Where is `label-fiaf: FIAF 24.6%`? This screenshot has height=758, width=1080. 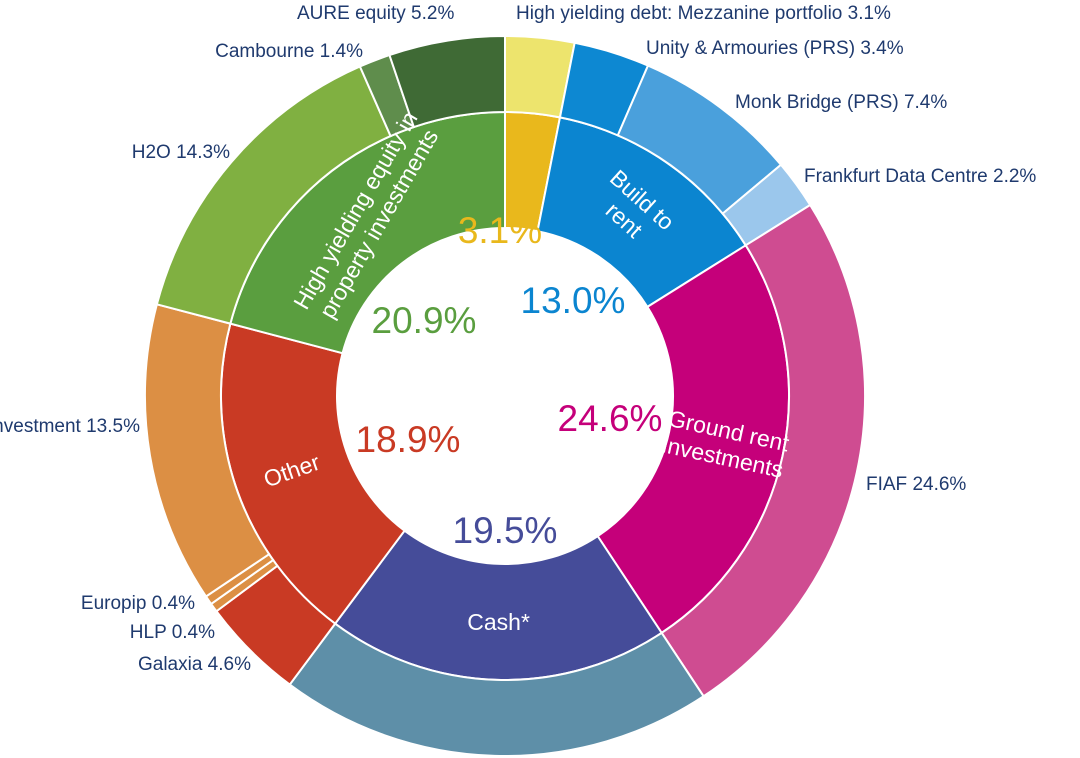
label-fiaf: FIAF 24.6% is located at coordinates (916, 484).